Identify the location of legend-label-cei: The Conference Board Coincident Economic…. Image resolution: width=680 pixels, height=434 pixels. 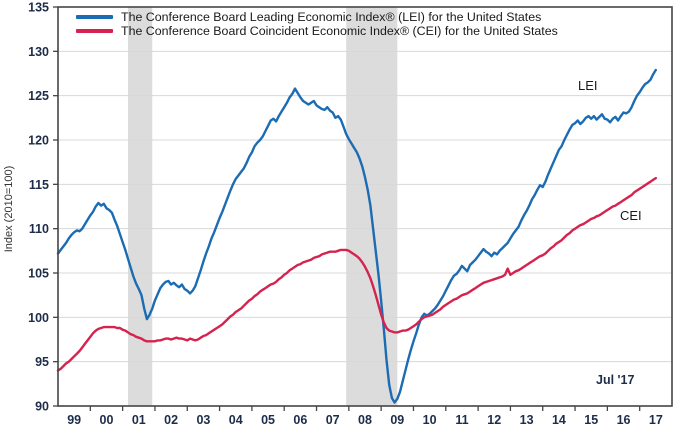
(339, 31).